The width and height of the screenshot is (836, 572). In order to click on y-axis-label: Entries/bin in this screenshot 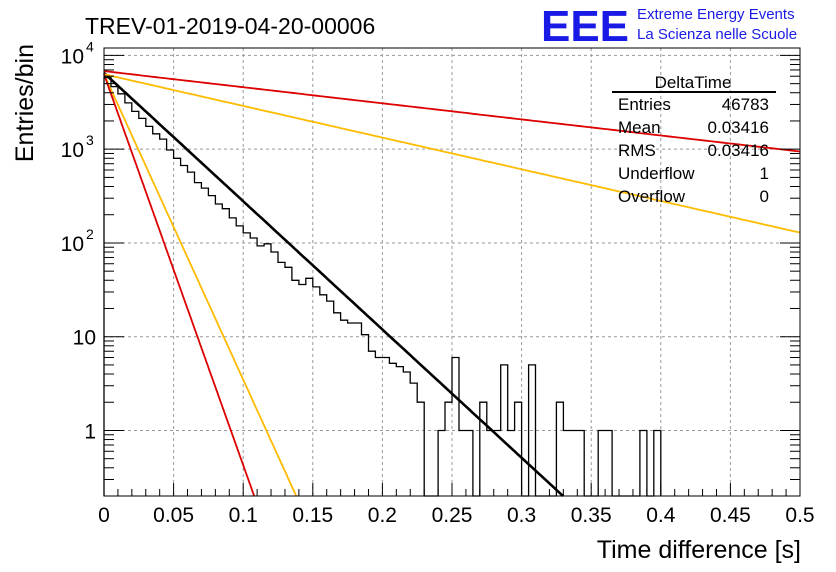, I will do `click(25, 103)`.